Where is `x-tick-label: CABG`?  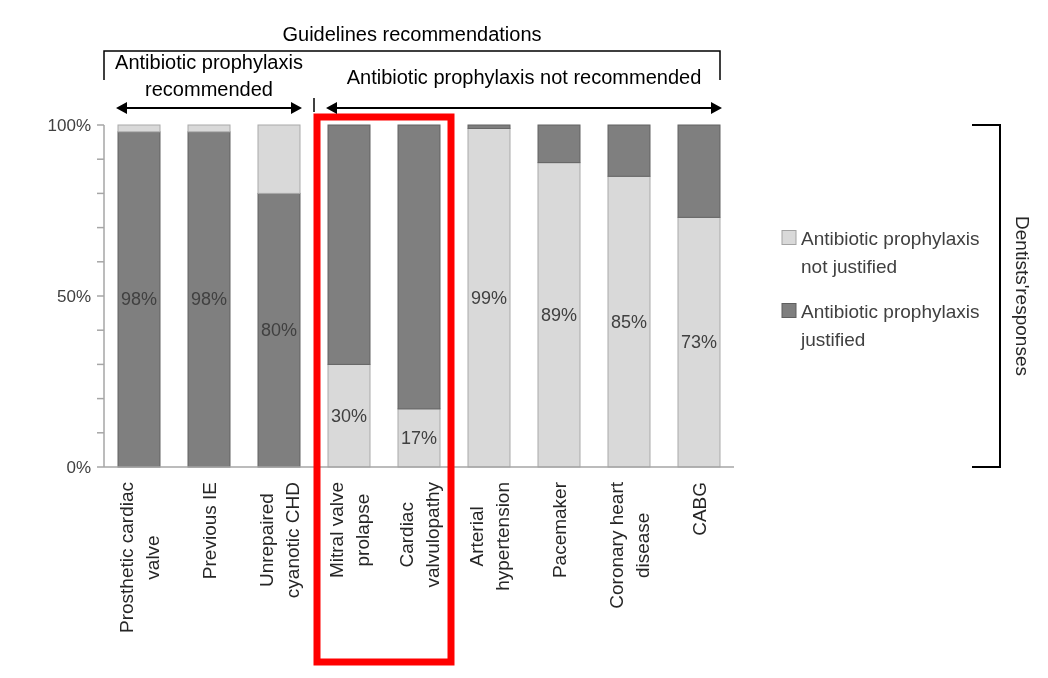 x-tick-label: CABG is located at coordinates (699, 508).